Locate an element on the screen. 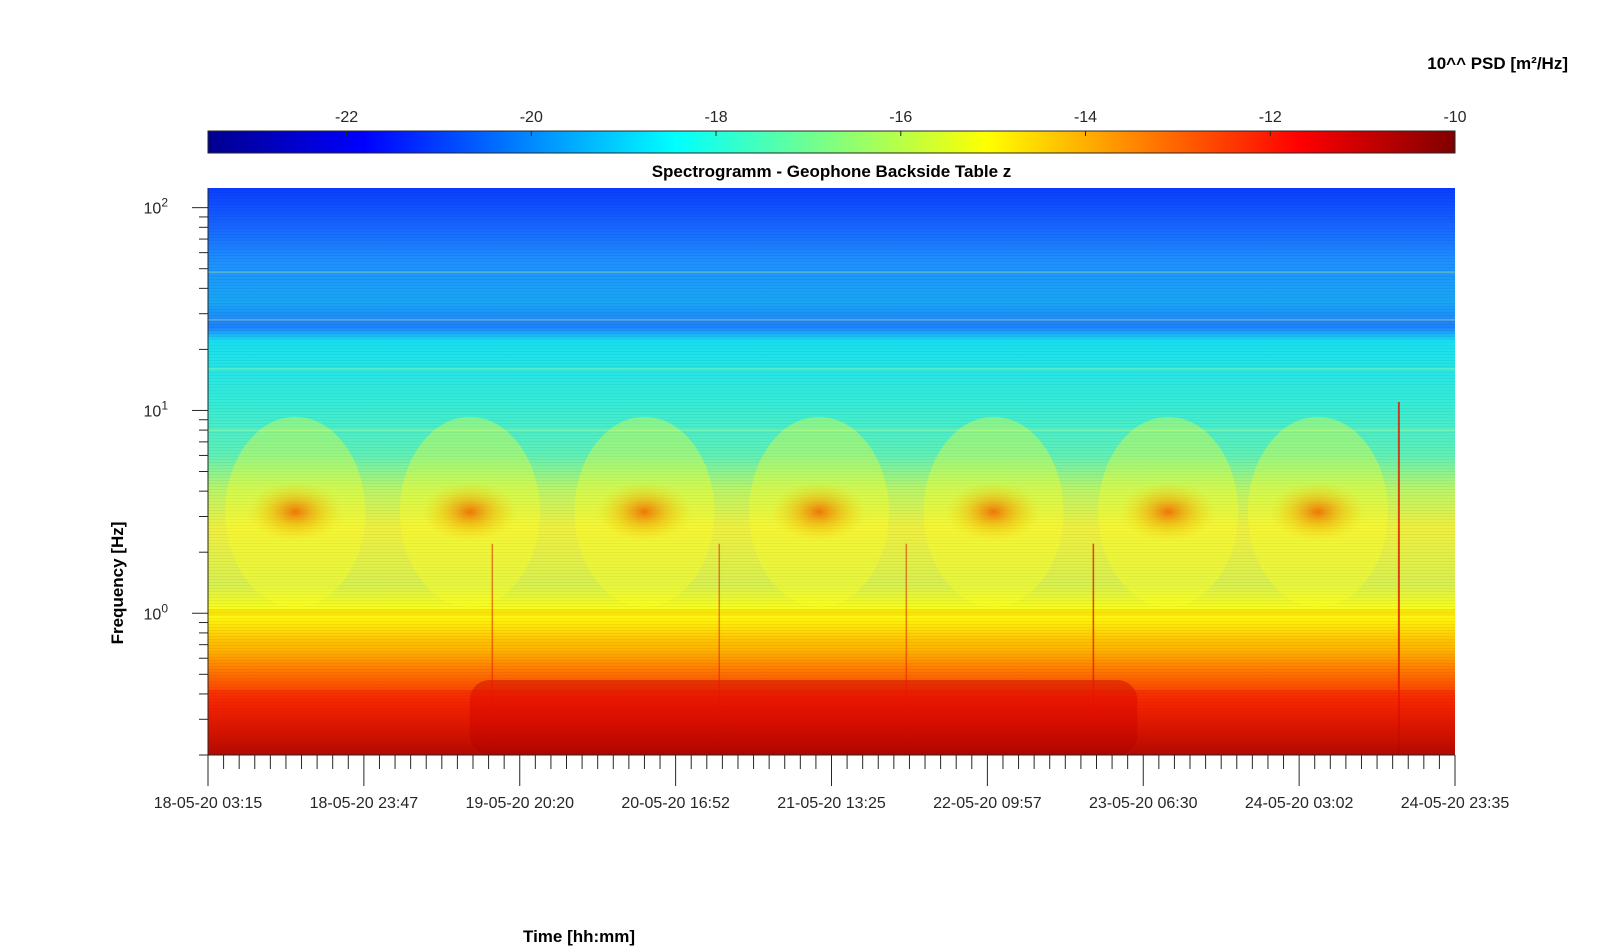 The width and height of the screenshot is (1600, 947). colorbar-tick-label: -18 is located at coordinates (715, 117).